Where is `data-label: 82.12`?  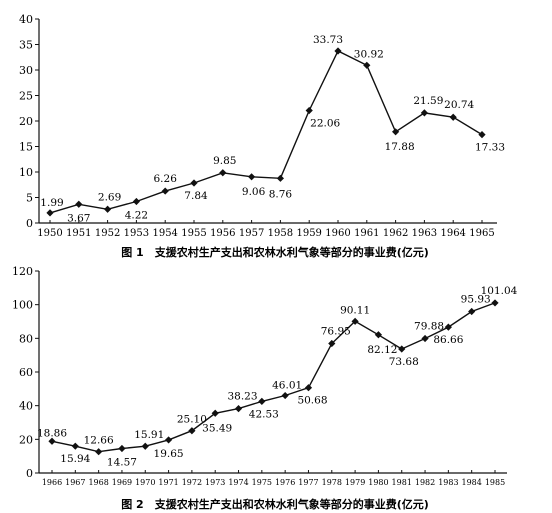
data-label: 82.12 is located at coordinates (382, 350).